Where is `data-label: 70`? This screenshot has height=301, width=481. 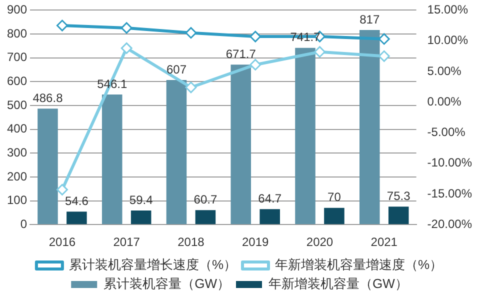
data-label: 70 is located at coordinates (335, 197).